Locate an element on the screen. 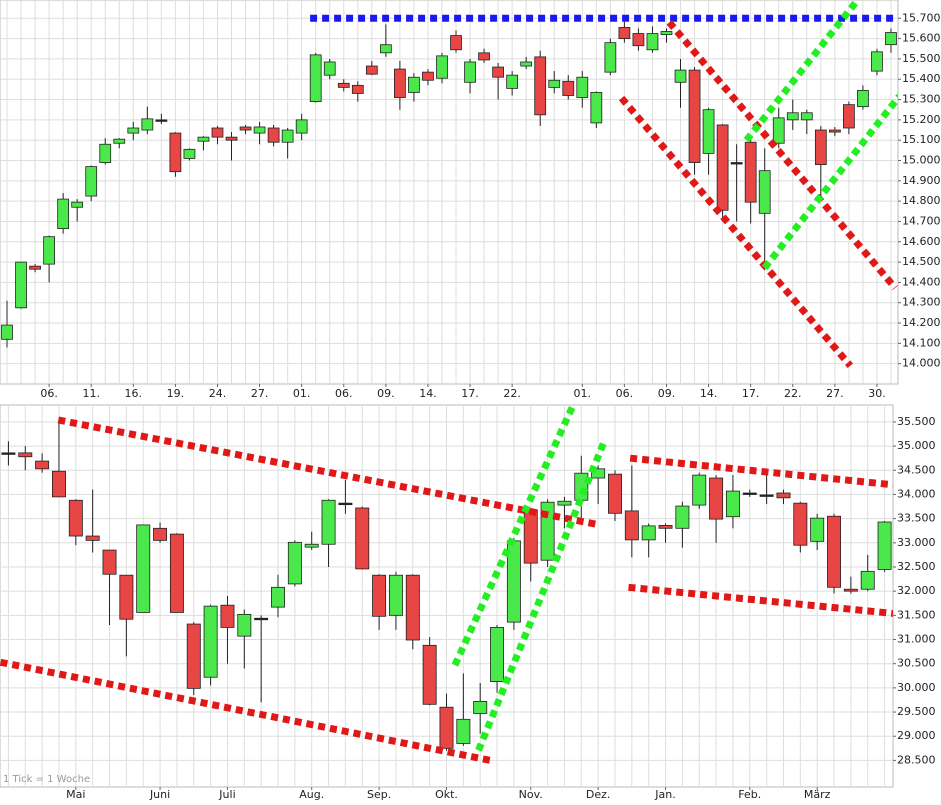  x-tick-label: 14. is located at coordinates (709, 393).